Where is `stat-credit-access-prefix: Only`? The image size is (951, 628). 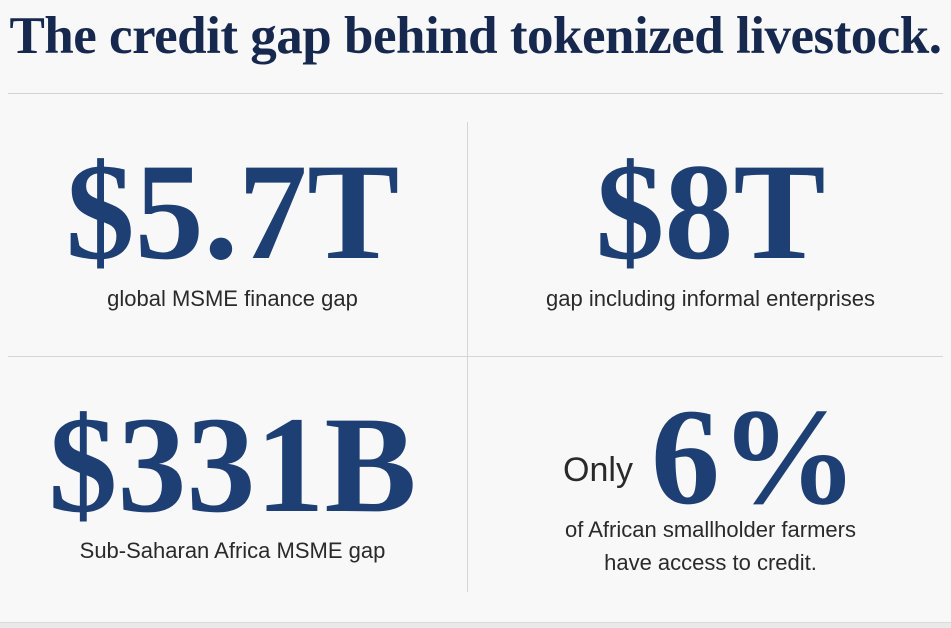 stat-credit-access-prefix: Only is located at coordinates (598, 470).